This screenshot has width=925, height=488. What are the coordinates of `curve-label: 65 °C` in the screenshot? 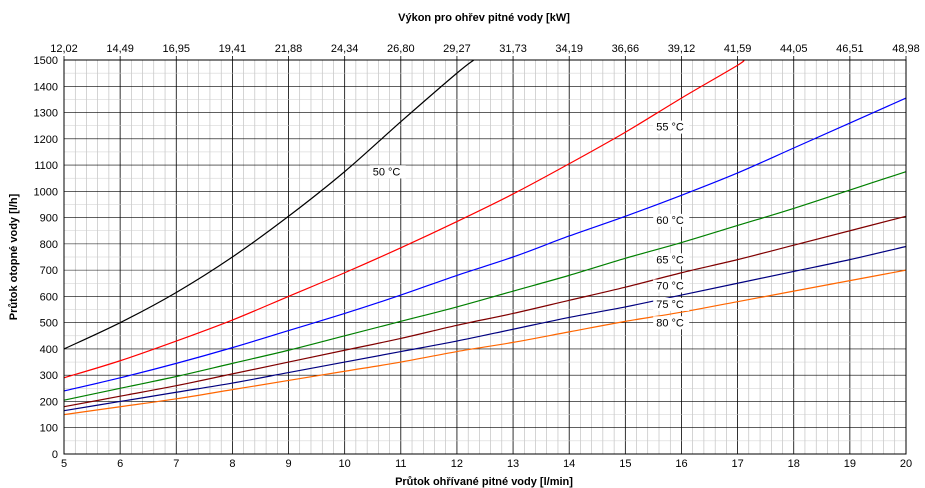 It's located at (670, 260).